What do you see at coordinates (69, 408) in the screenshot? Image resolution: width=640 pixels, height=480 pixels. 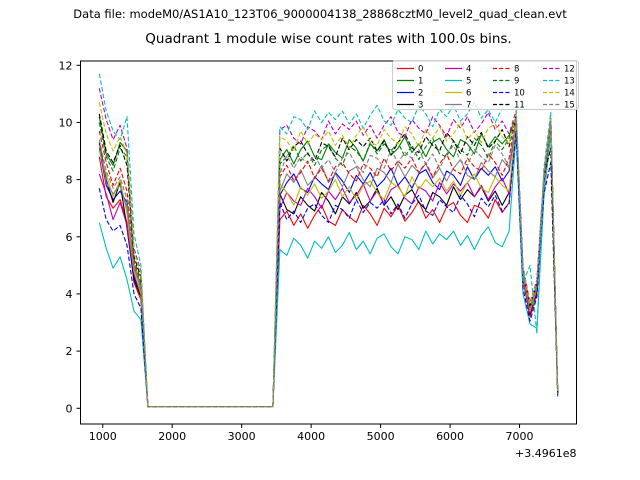 I see `y-tick-label: 0` at bounding box center [69, 408].